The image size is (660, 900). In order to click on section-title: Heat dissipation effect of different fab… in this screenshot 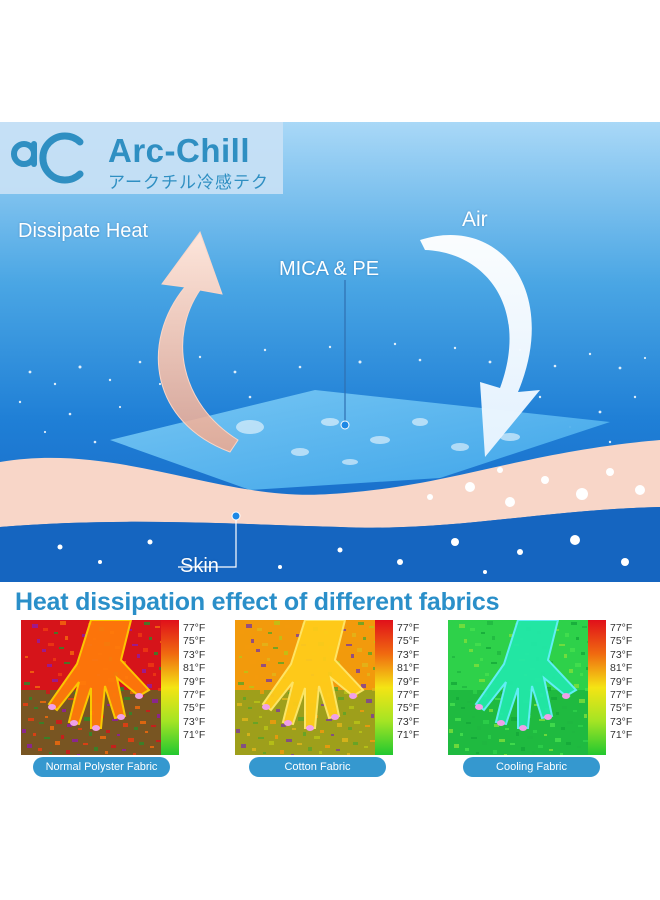, I will do `click(257, 602)`.